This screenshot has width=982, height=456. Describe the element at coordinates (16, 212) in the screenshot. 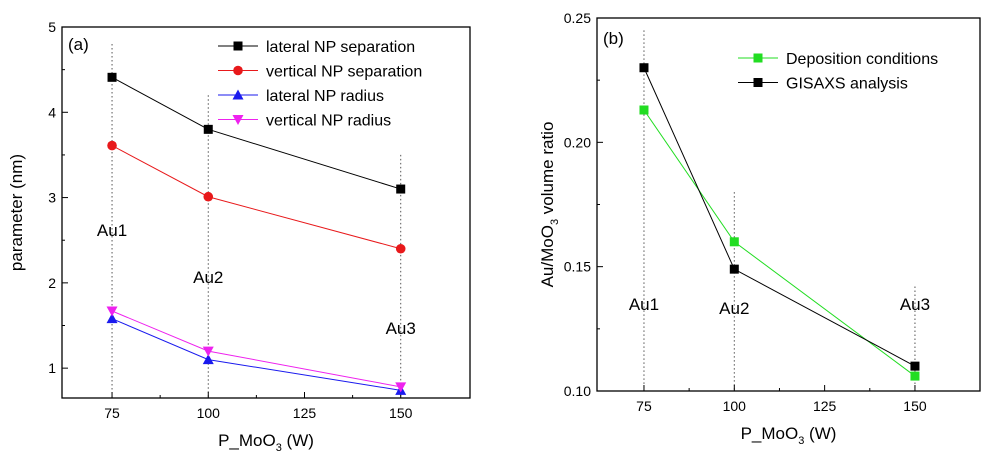

I see `y-axis-label: parameter (nm)` at that location.